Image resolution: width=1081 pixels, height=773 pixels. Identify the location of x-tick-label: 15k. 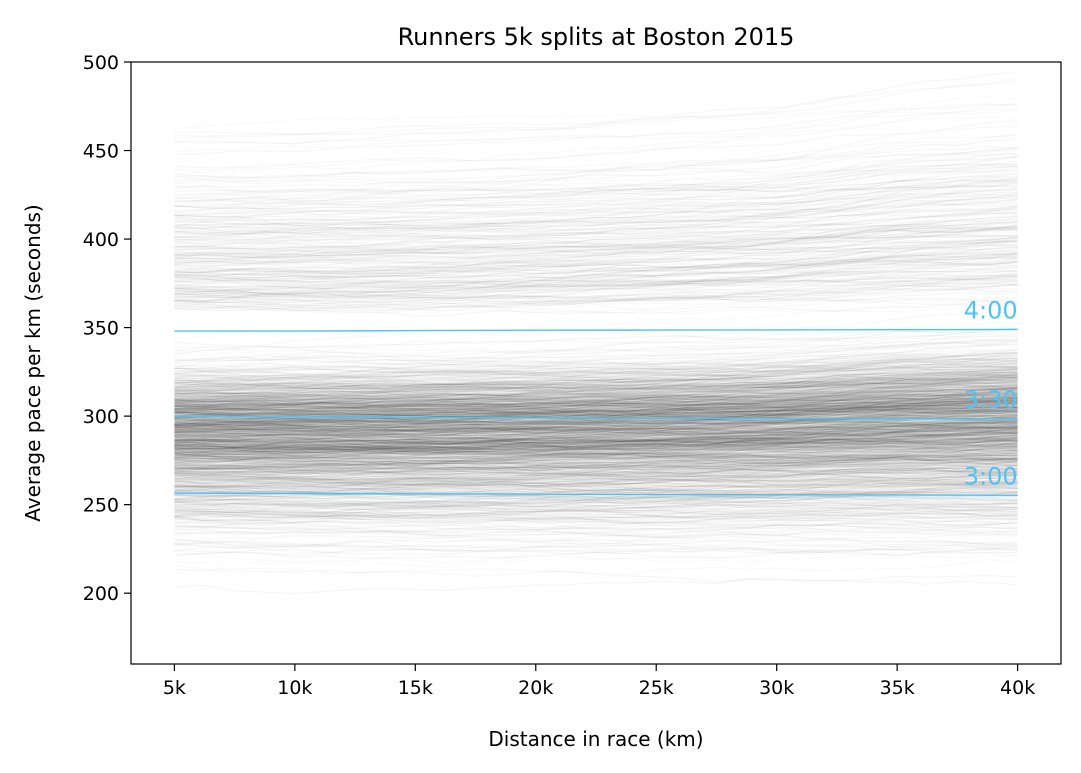
(415, 688).